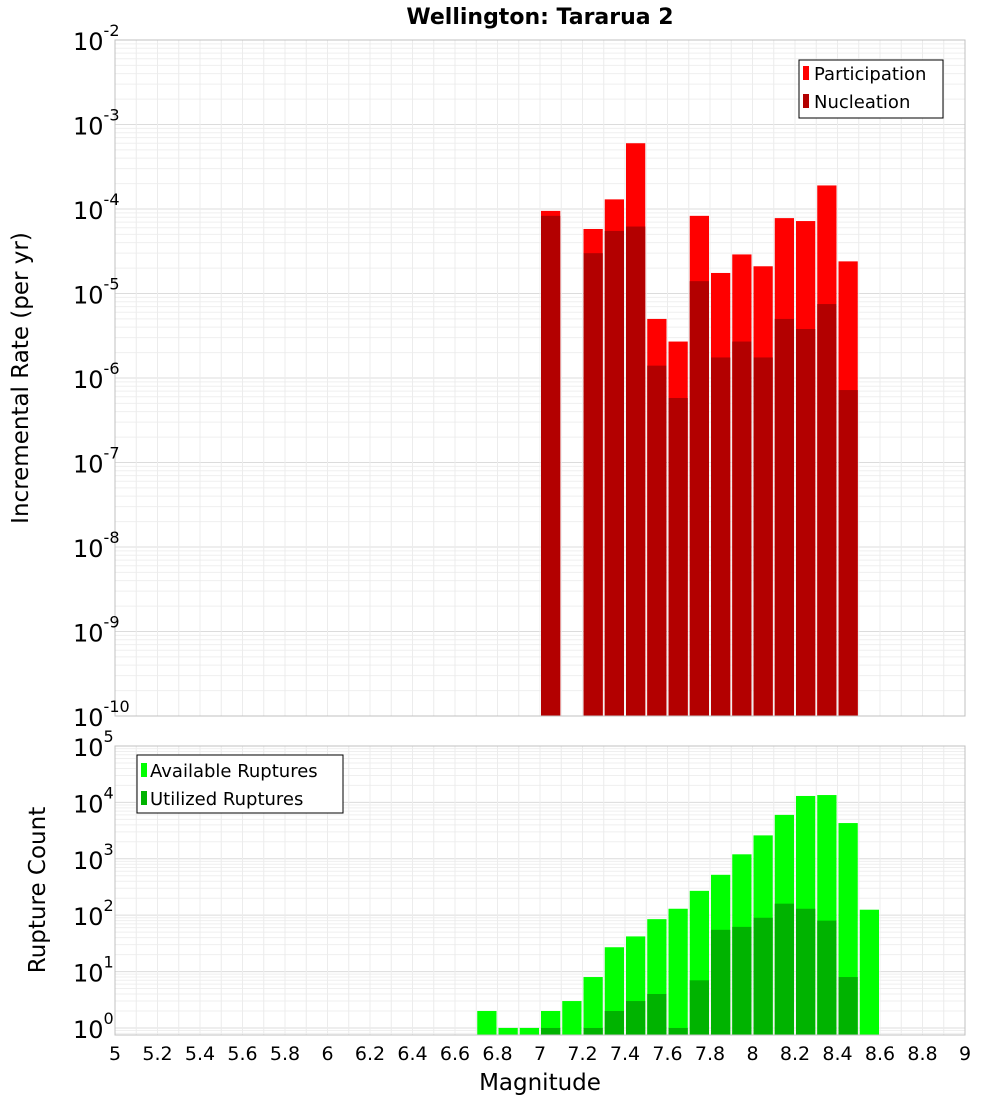 The width and height of the screenshot is (1000, 1100). Describe the element at coordinates (965, 1054) in the screenshot. I see `x-tick-label-20: 9` at that location.